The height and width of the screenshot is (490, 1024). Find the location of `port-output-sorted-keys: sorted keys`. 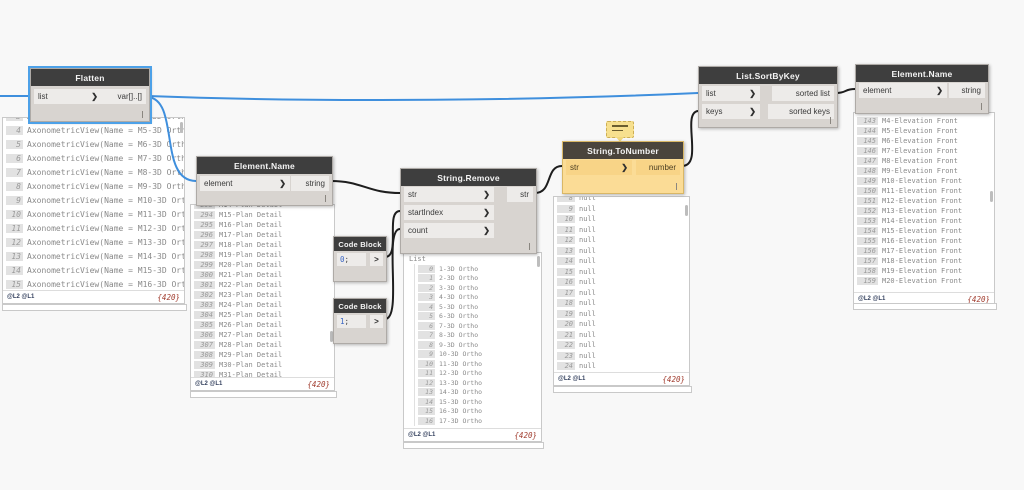

port-output-sorted-keys: sorted keys is located at coordinates (801, 111).